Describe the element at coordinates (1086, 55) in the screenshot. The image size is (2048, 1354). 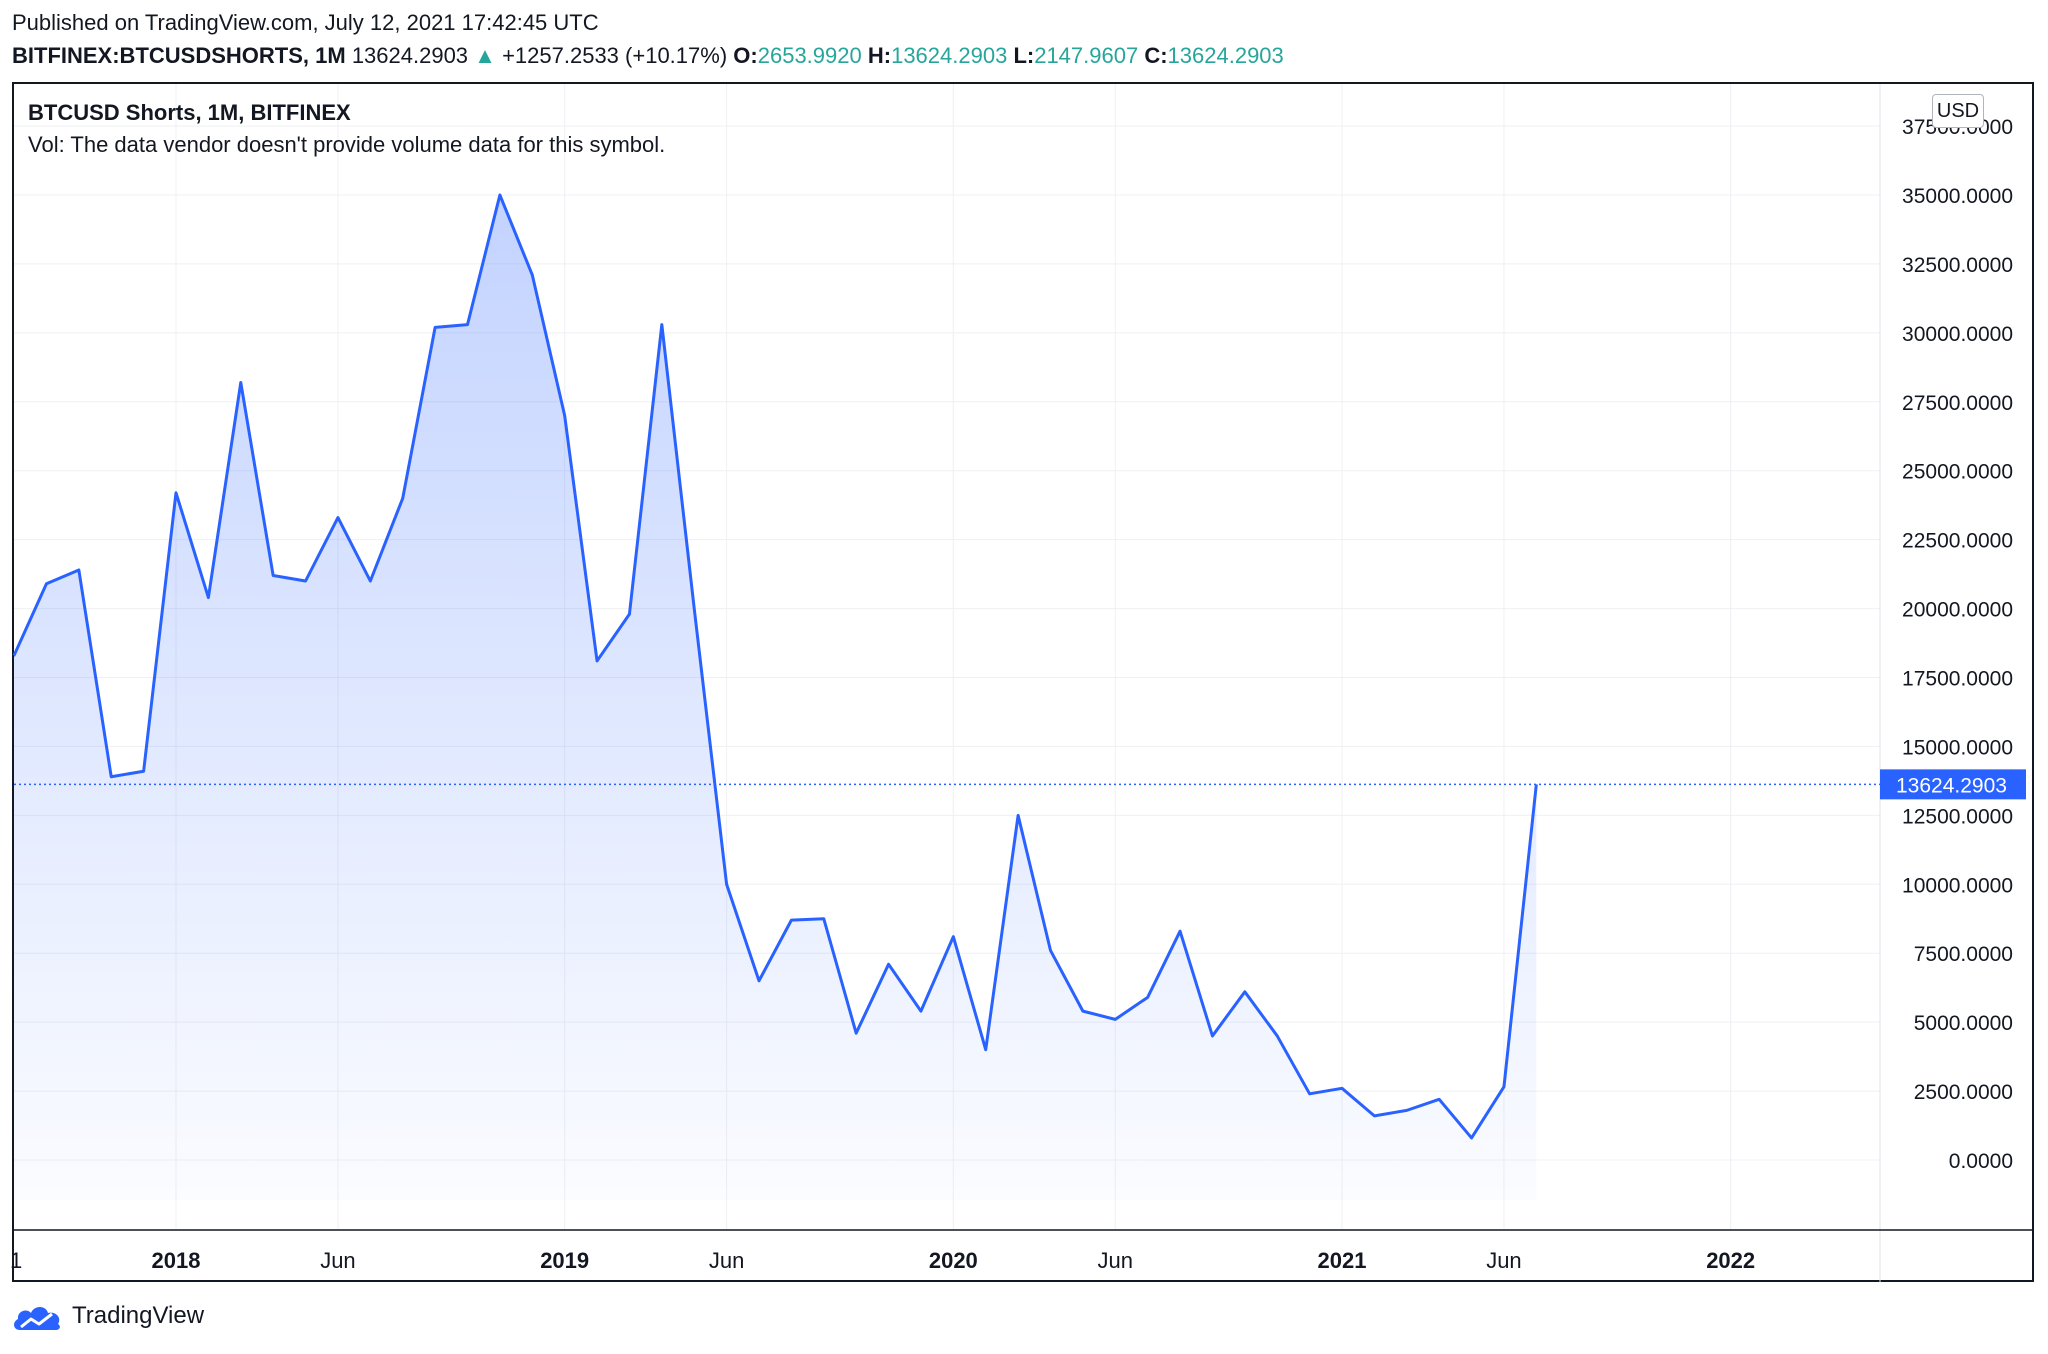
I see `low-value: 2147.9607` at that location.